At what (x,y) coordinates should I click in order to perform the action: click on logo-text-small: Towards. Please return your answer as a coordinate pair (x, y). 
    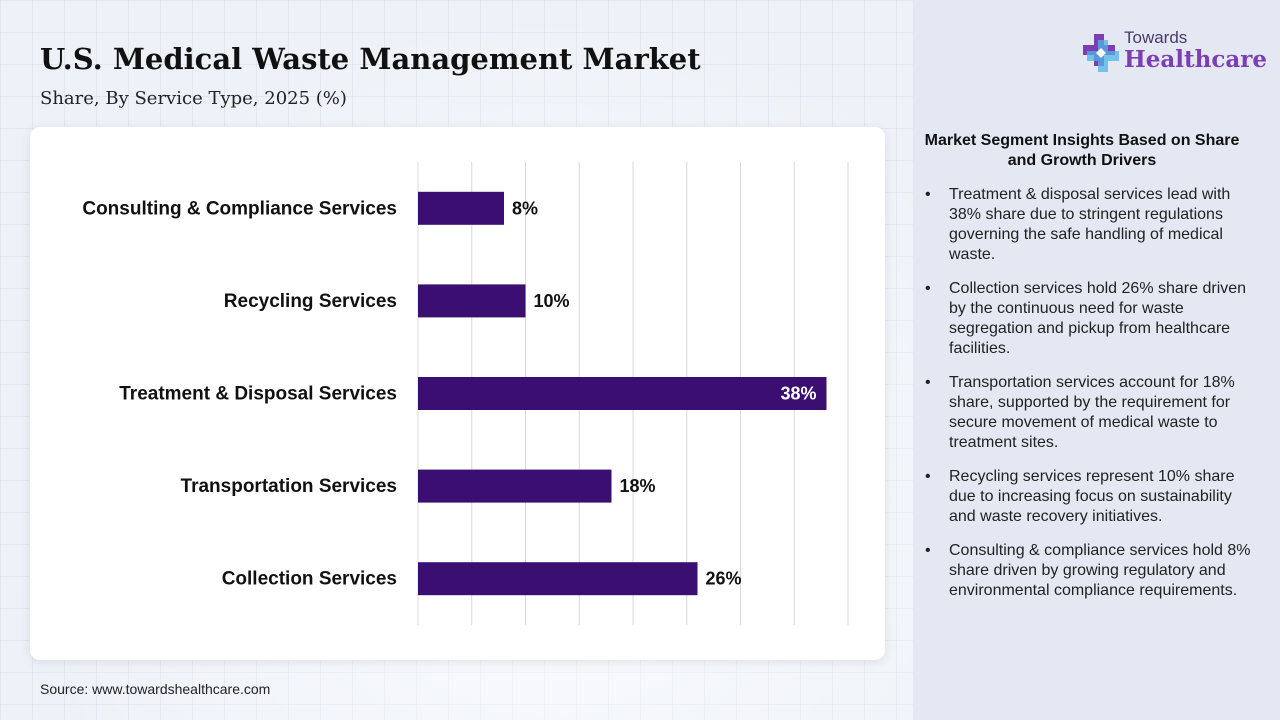
    Looking at the image, I should click on (1156, 37).